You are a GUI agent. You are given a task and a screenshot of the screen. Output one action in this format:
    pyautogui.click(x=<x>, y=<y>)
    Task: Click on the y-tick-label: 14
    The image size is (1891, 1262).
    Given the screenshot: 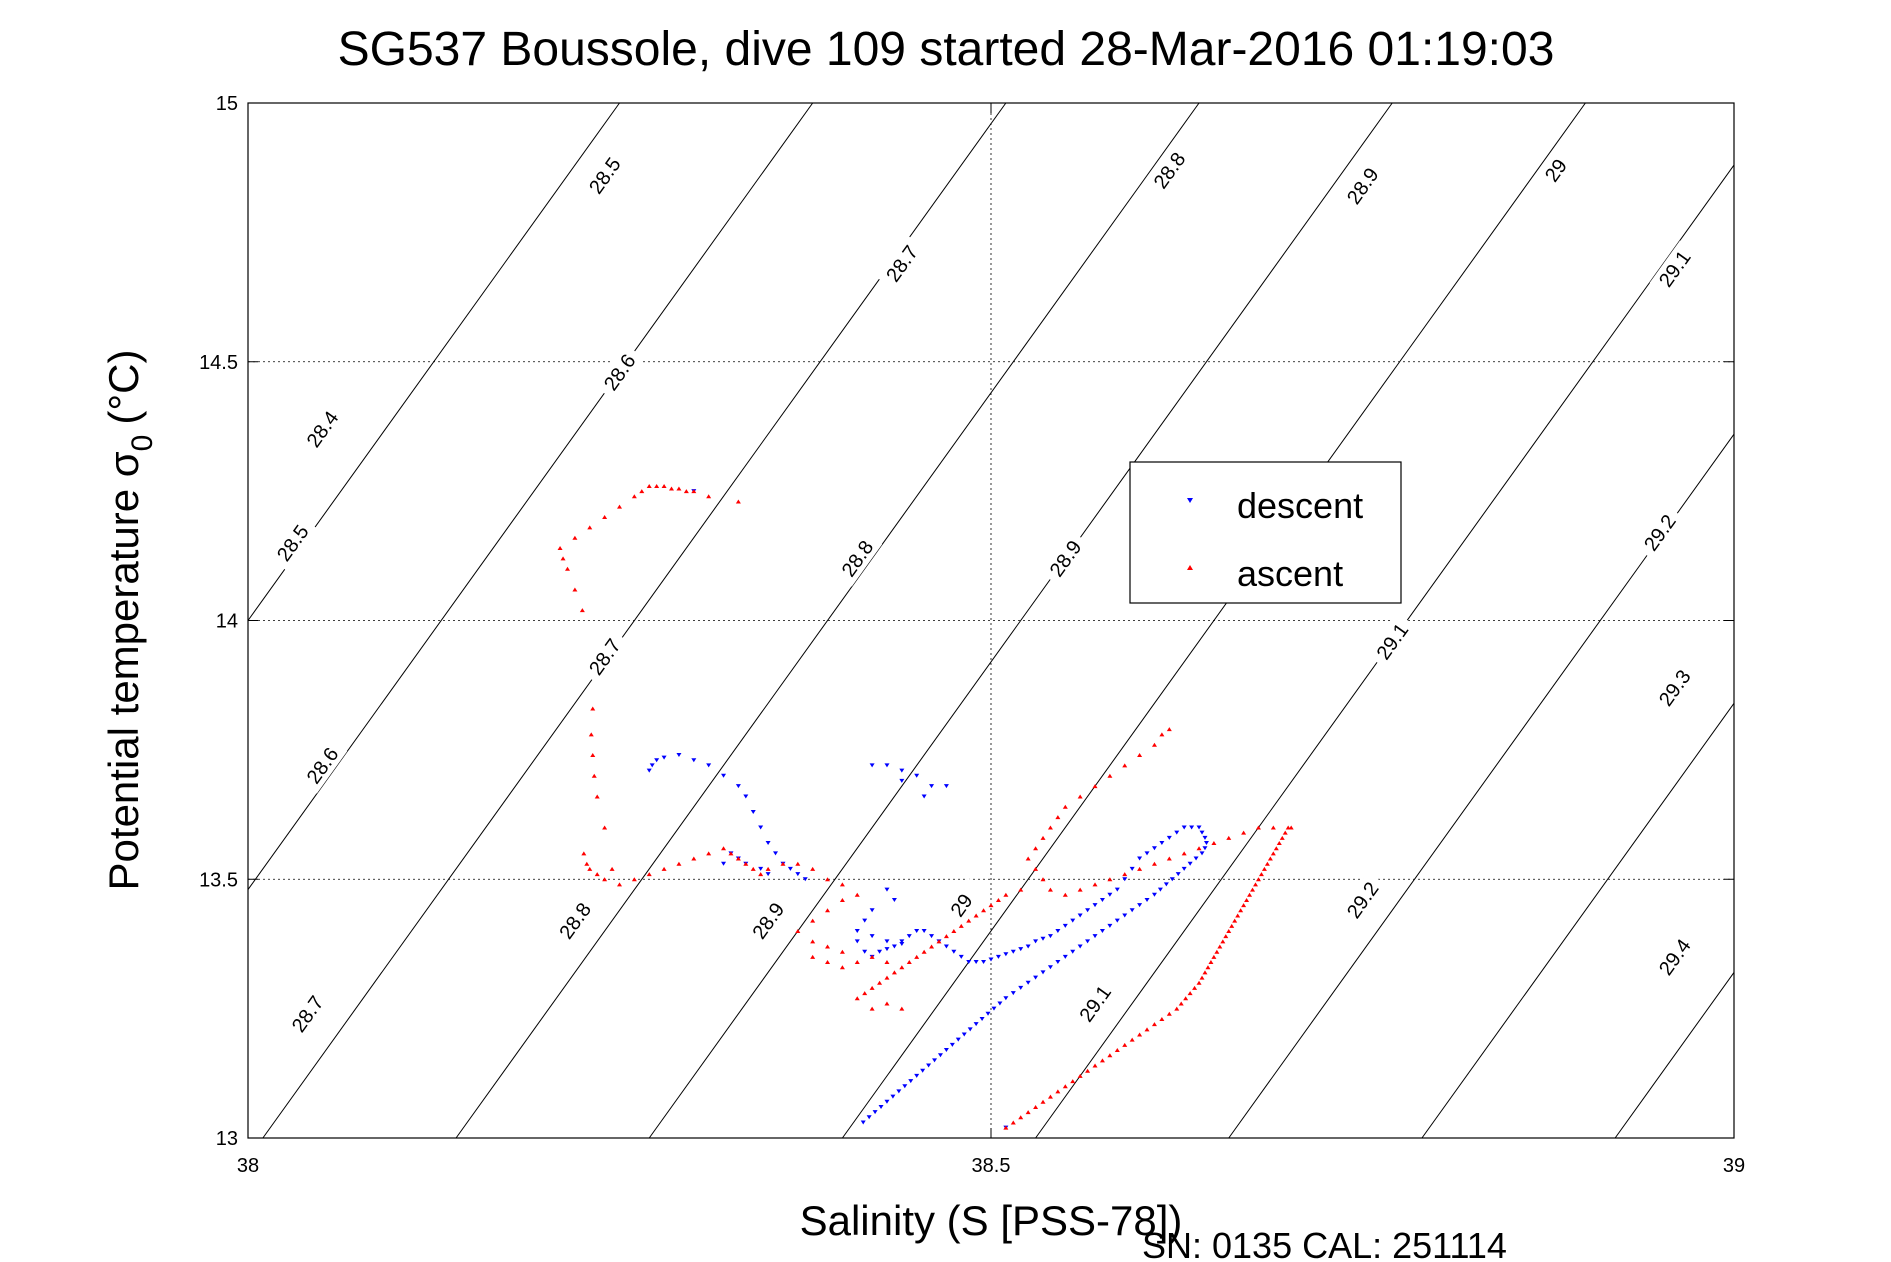 What is the action you would take?
    pyautogui.click(x=227, y=622)
    